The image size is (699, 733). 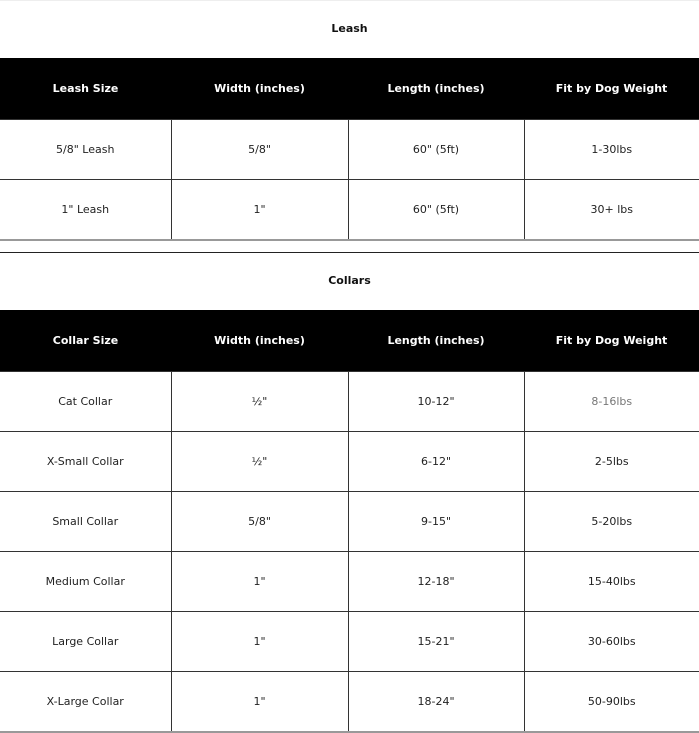 What do you see at coordinates (611, 210) in the screenshot?
I see `cell-weight: 30+ lbs` at bounding box center [611, 210].